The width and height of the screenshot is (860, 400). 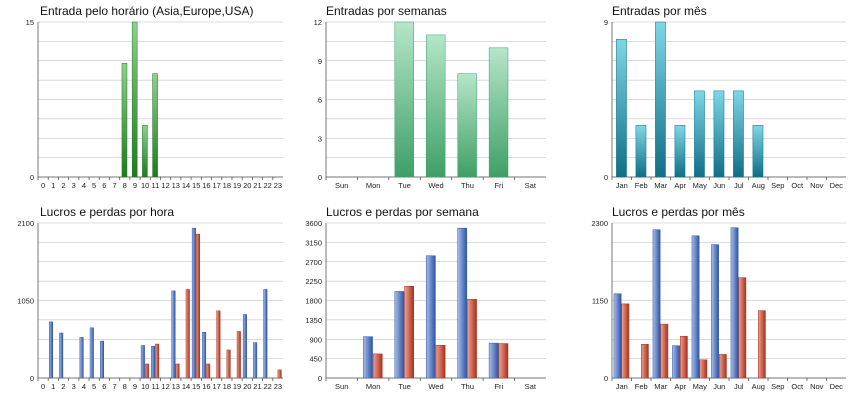 I want to click on x-tick-label: Mar, so click(x=660, y=386).